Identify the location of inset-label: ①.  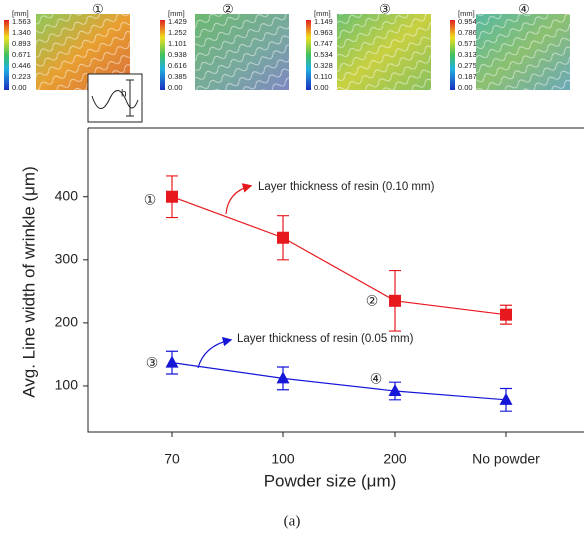
(98, 8).